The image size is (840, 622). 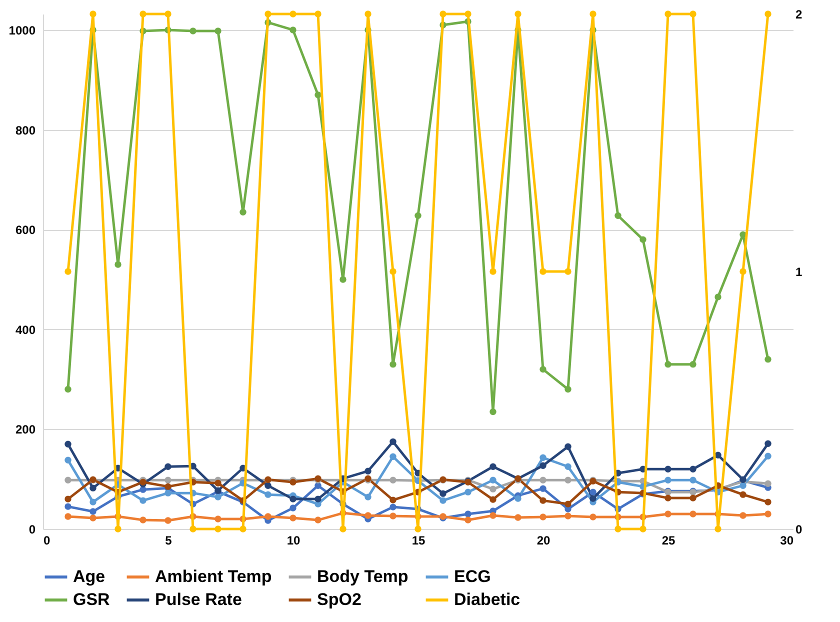 I want to click on legend-label: GSR, so click(x=91, y=599).